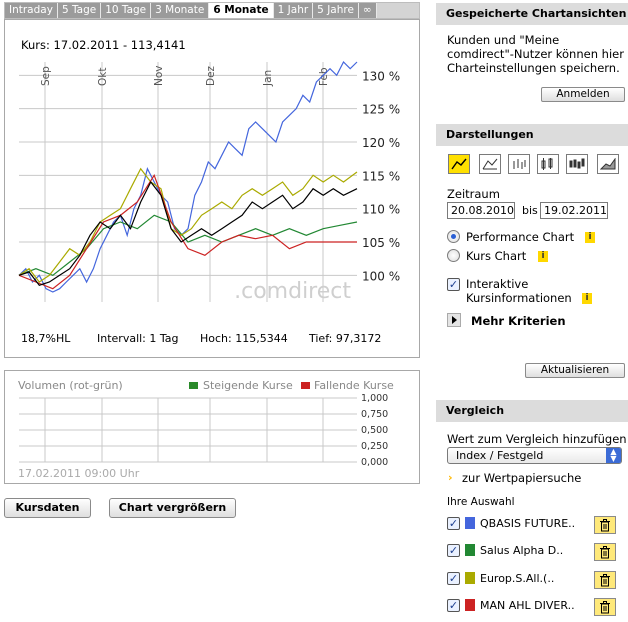 This screenshot has width=628, height=622. I want to click on anmelden-button: Anmelden, so click(583, 94).